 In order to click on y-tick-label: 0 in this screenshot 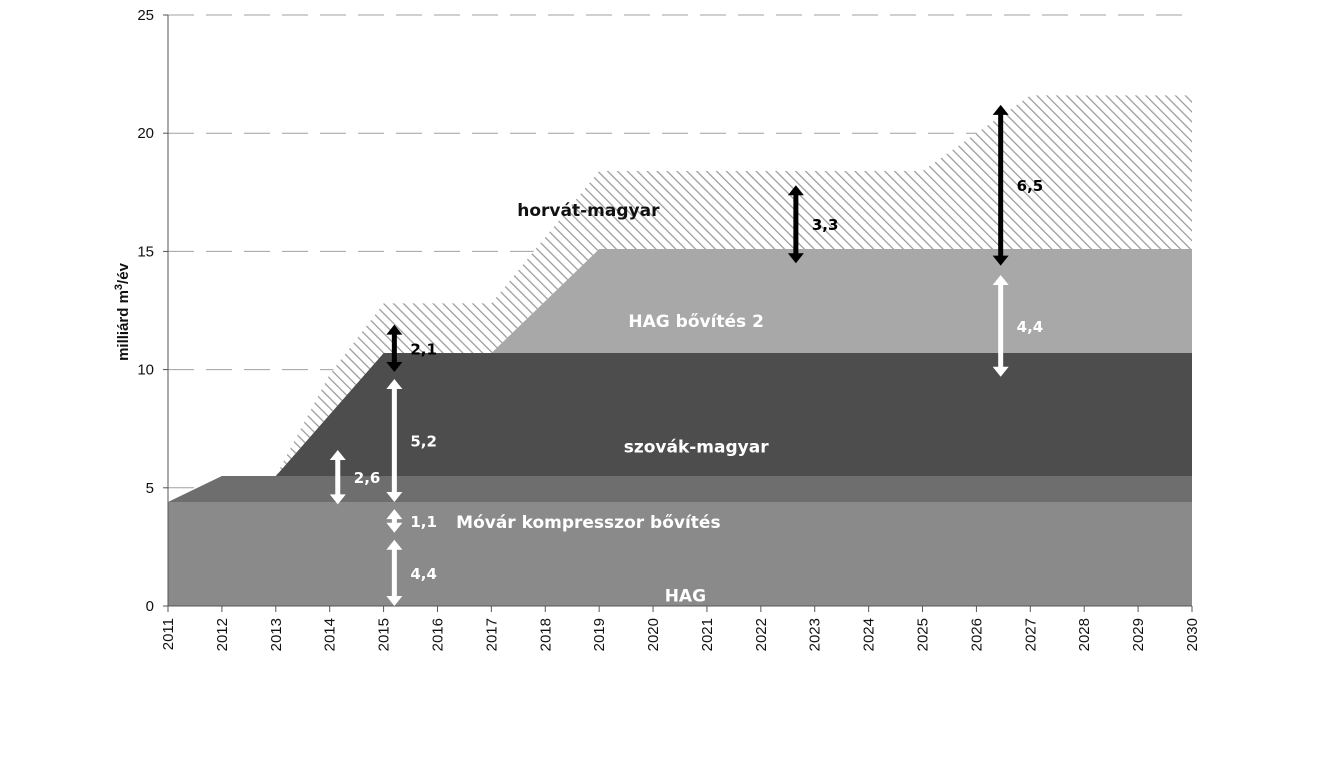, I will do `click(150, 606)`.